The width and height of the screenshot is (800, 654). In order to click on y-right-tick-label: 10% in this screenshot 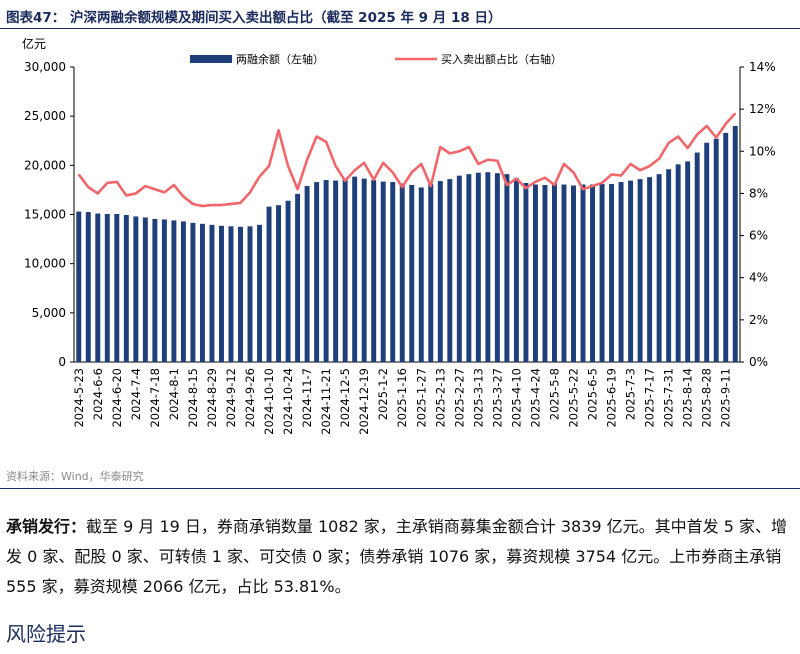, I will do `click(762, 151)`.